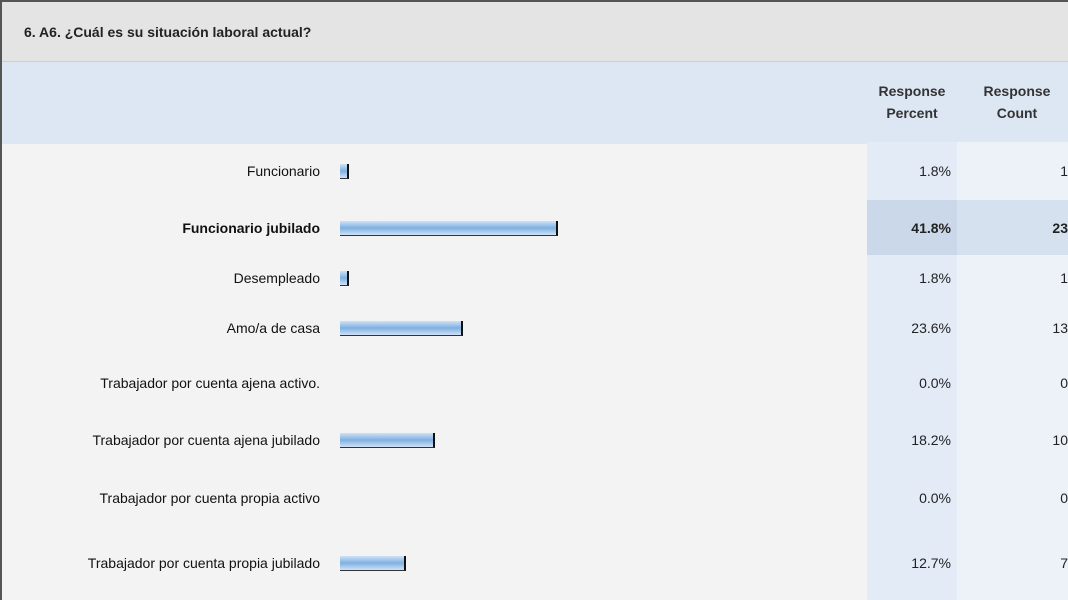 The image size is (1068, 600). I want to click on answer-label: Trabajador por cuenta ajena jubilado, so click(206, 440).